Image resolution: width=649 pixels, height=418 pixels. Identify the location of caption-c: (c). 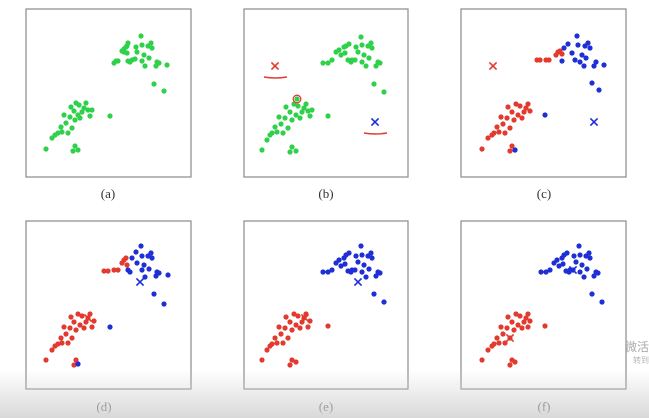
(544, 193).